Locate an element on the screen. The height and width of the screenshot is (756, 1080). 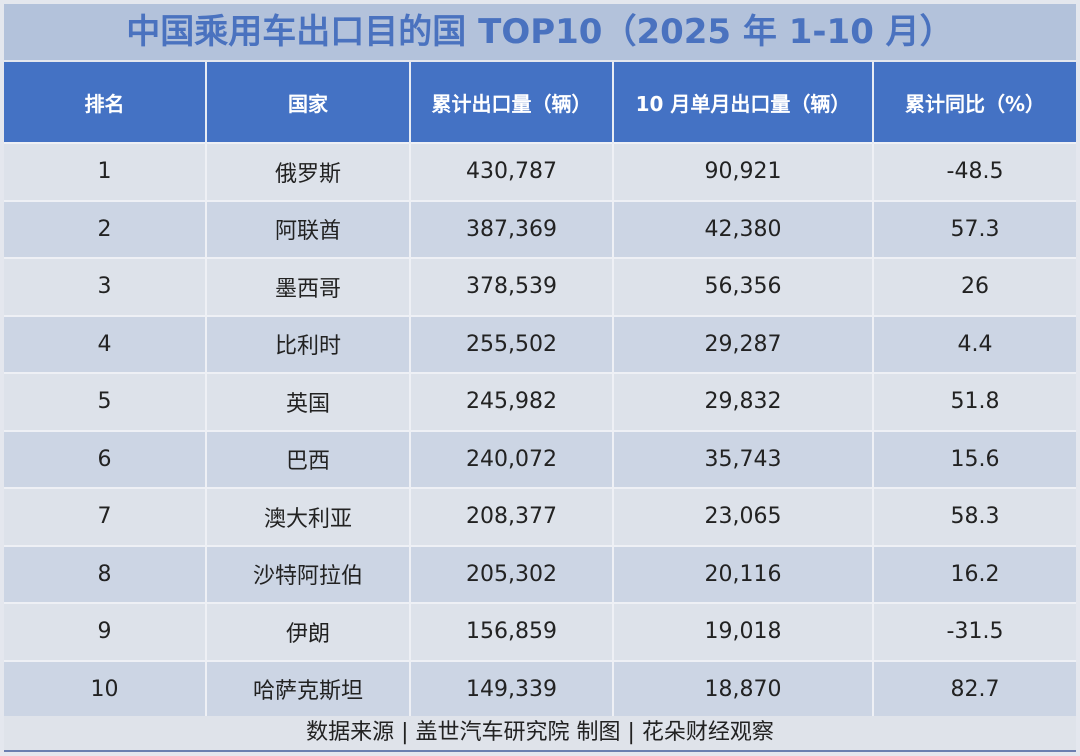
country-cell: 伊朗 is located at coordinates (307, 631).